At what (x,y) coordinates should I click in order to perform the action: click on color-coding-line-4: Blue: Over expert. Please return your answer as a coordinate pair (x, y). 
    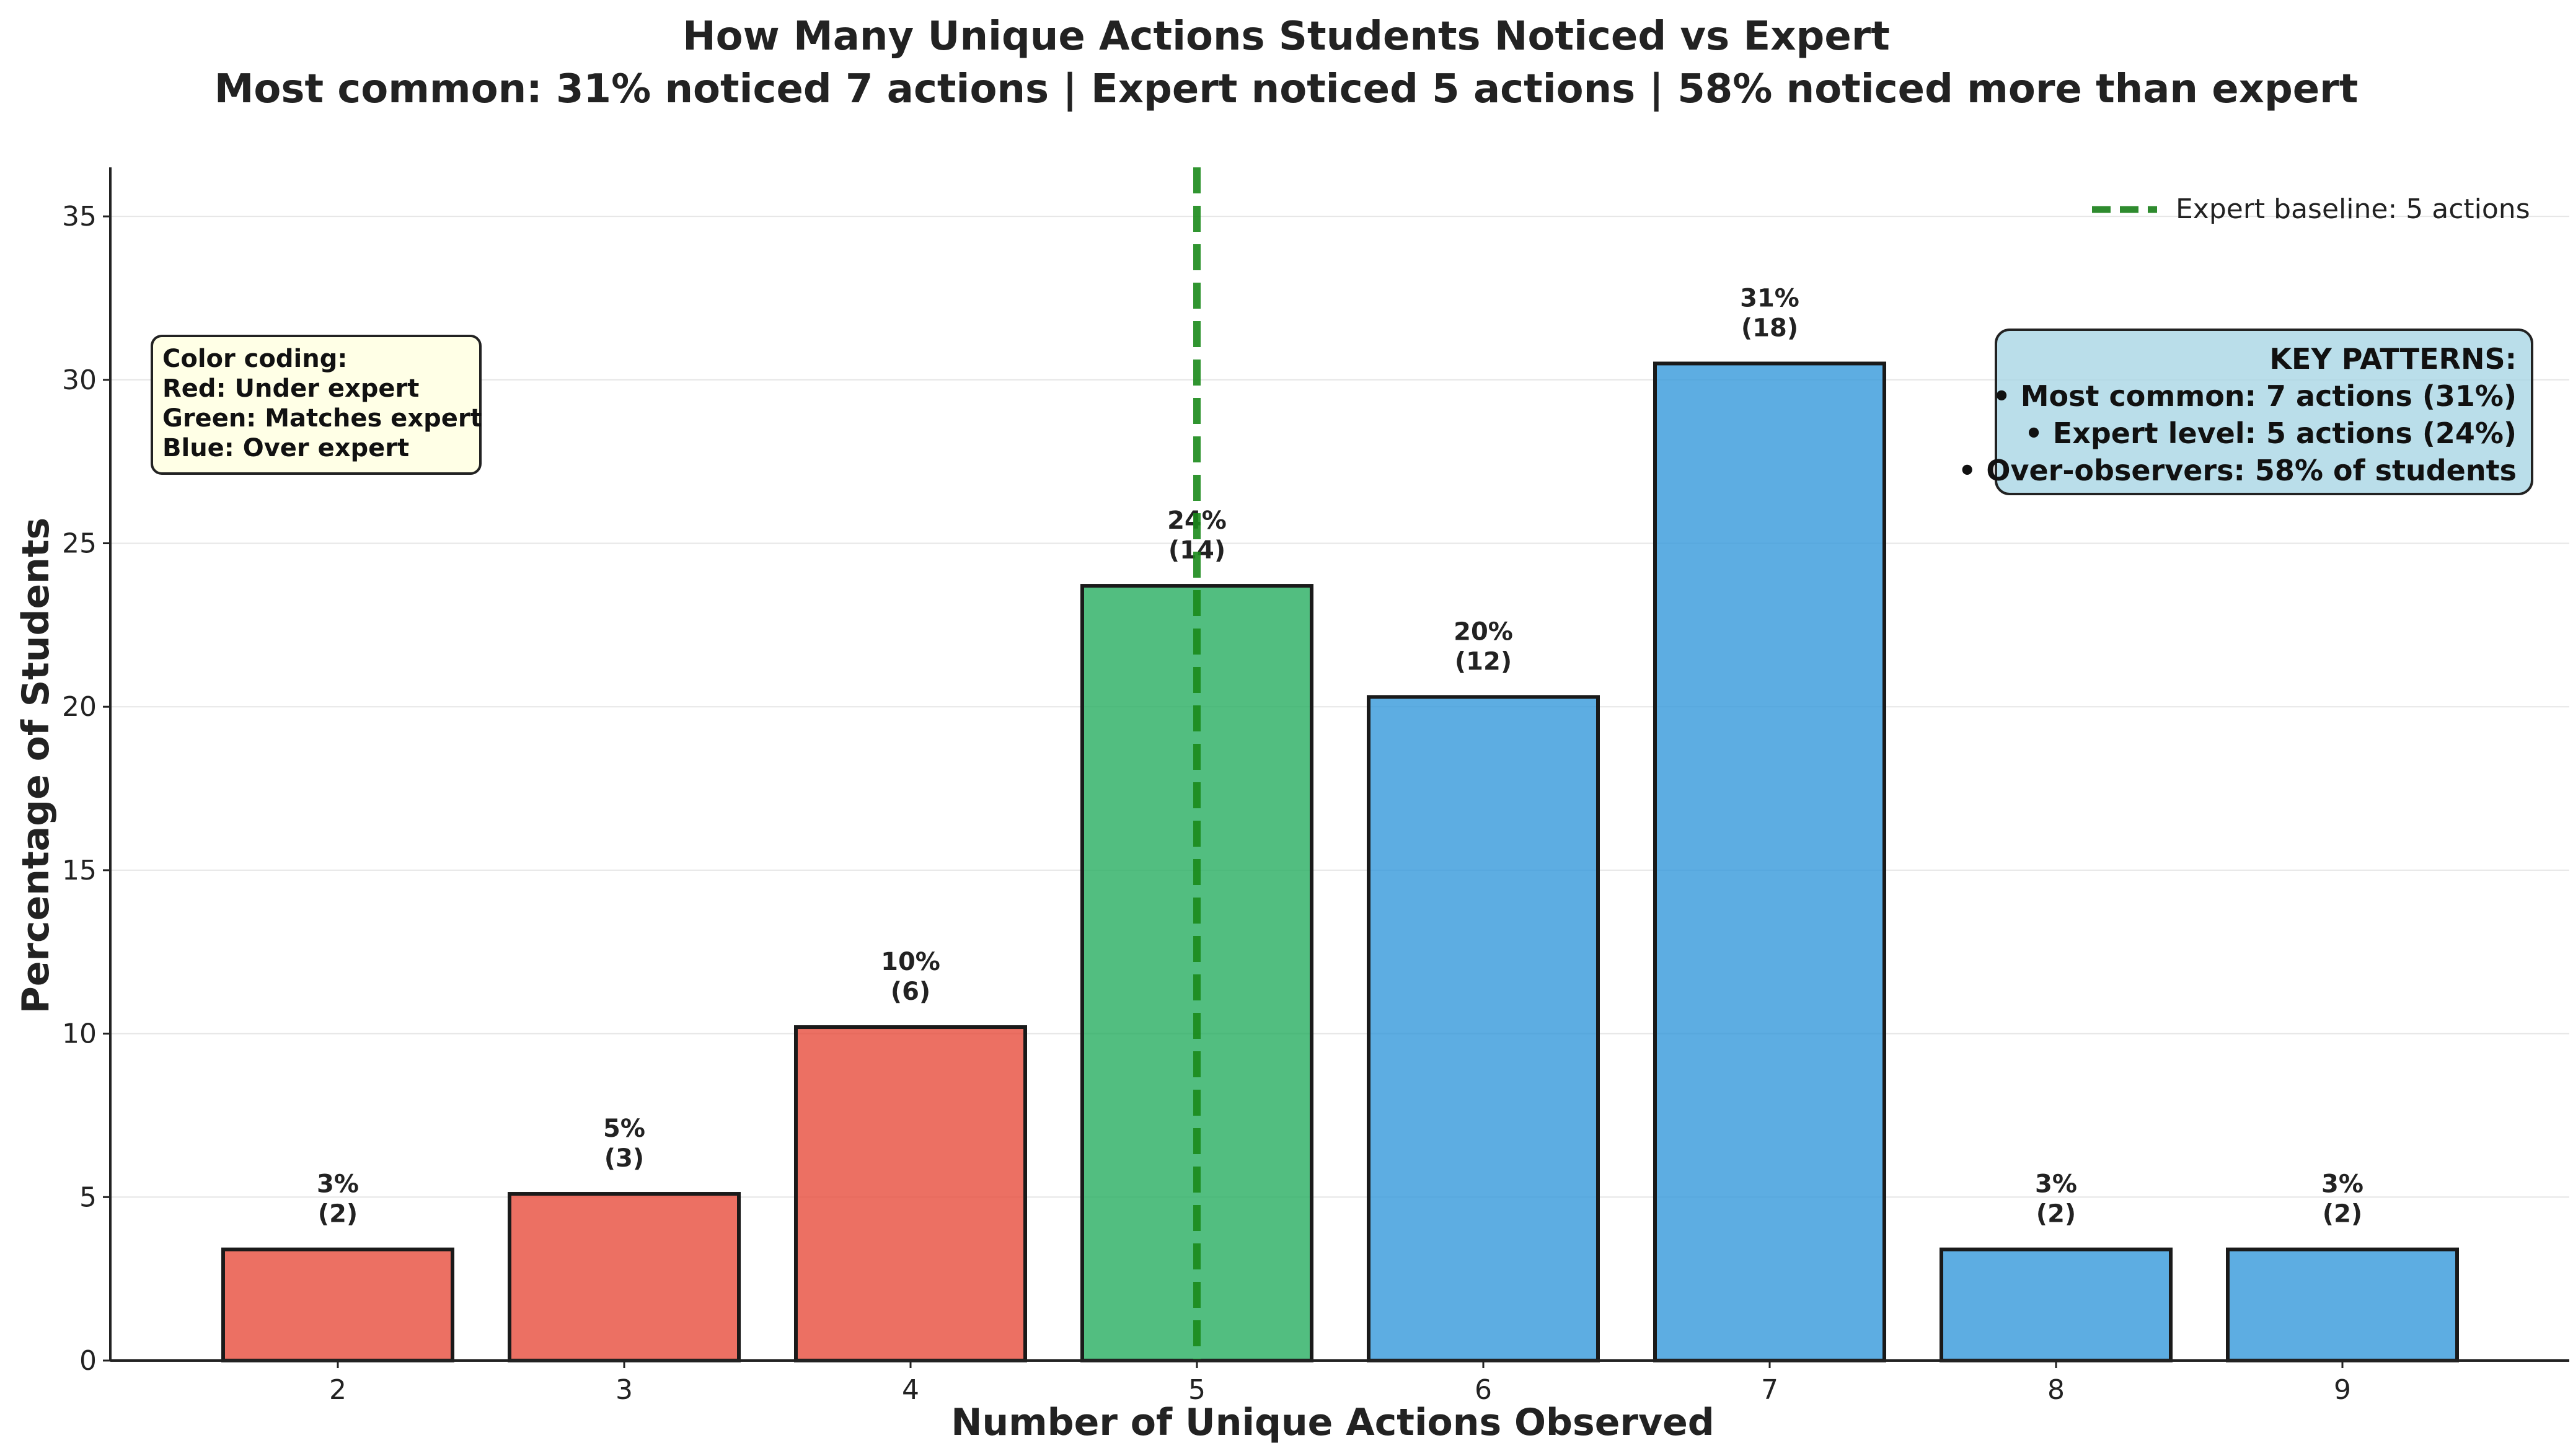
    Looking at the image, I should click on (285, 448).